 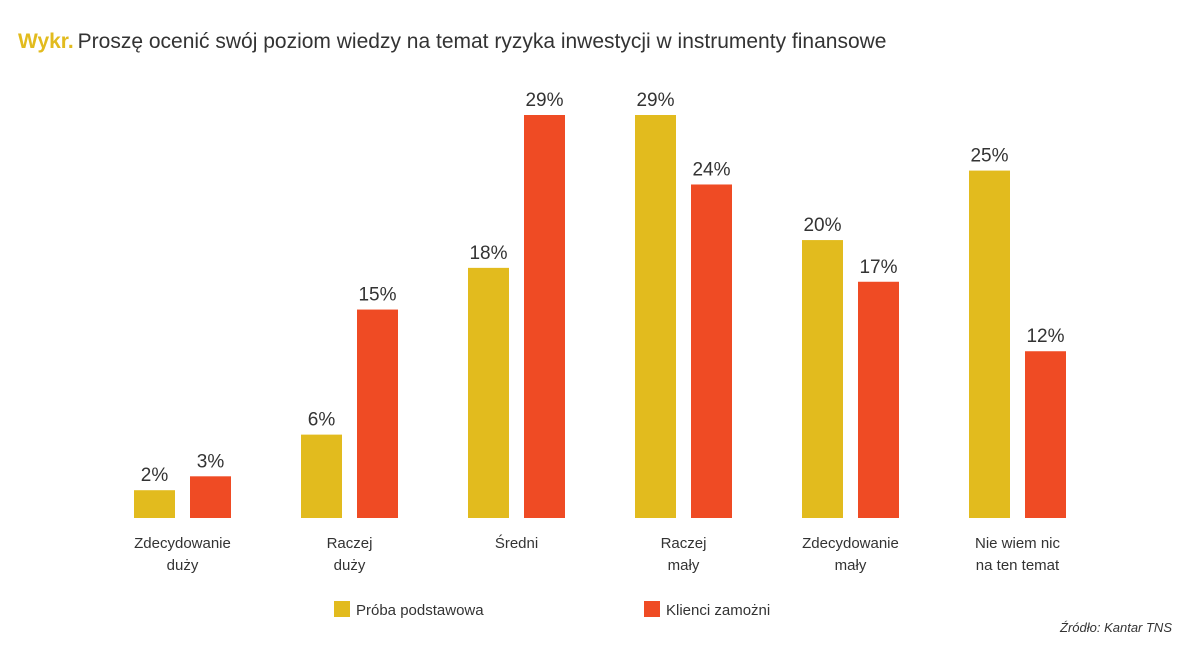 I want to click on data-label: 24%, so click(x=711, y=169).